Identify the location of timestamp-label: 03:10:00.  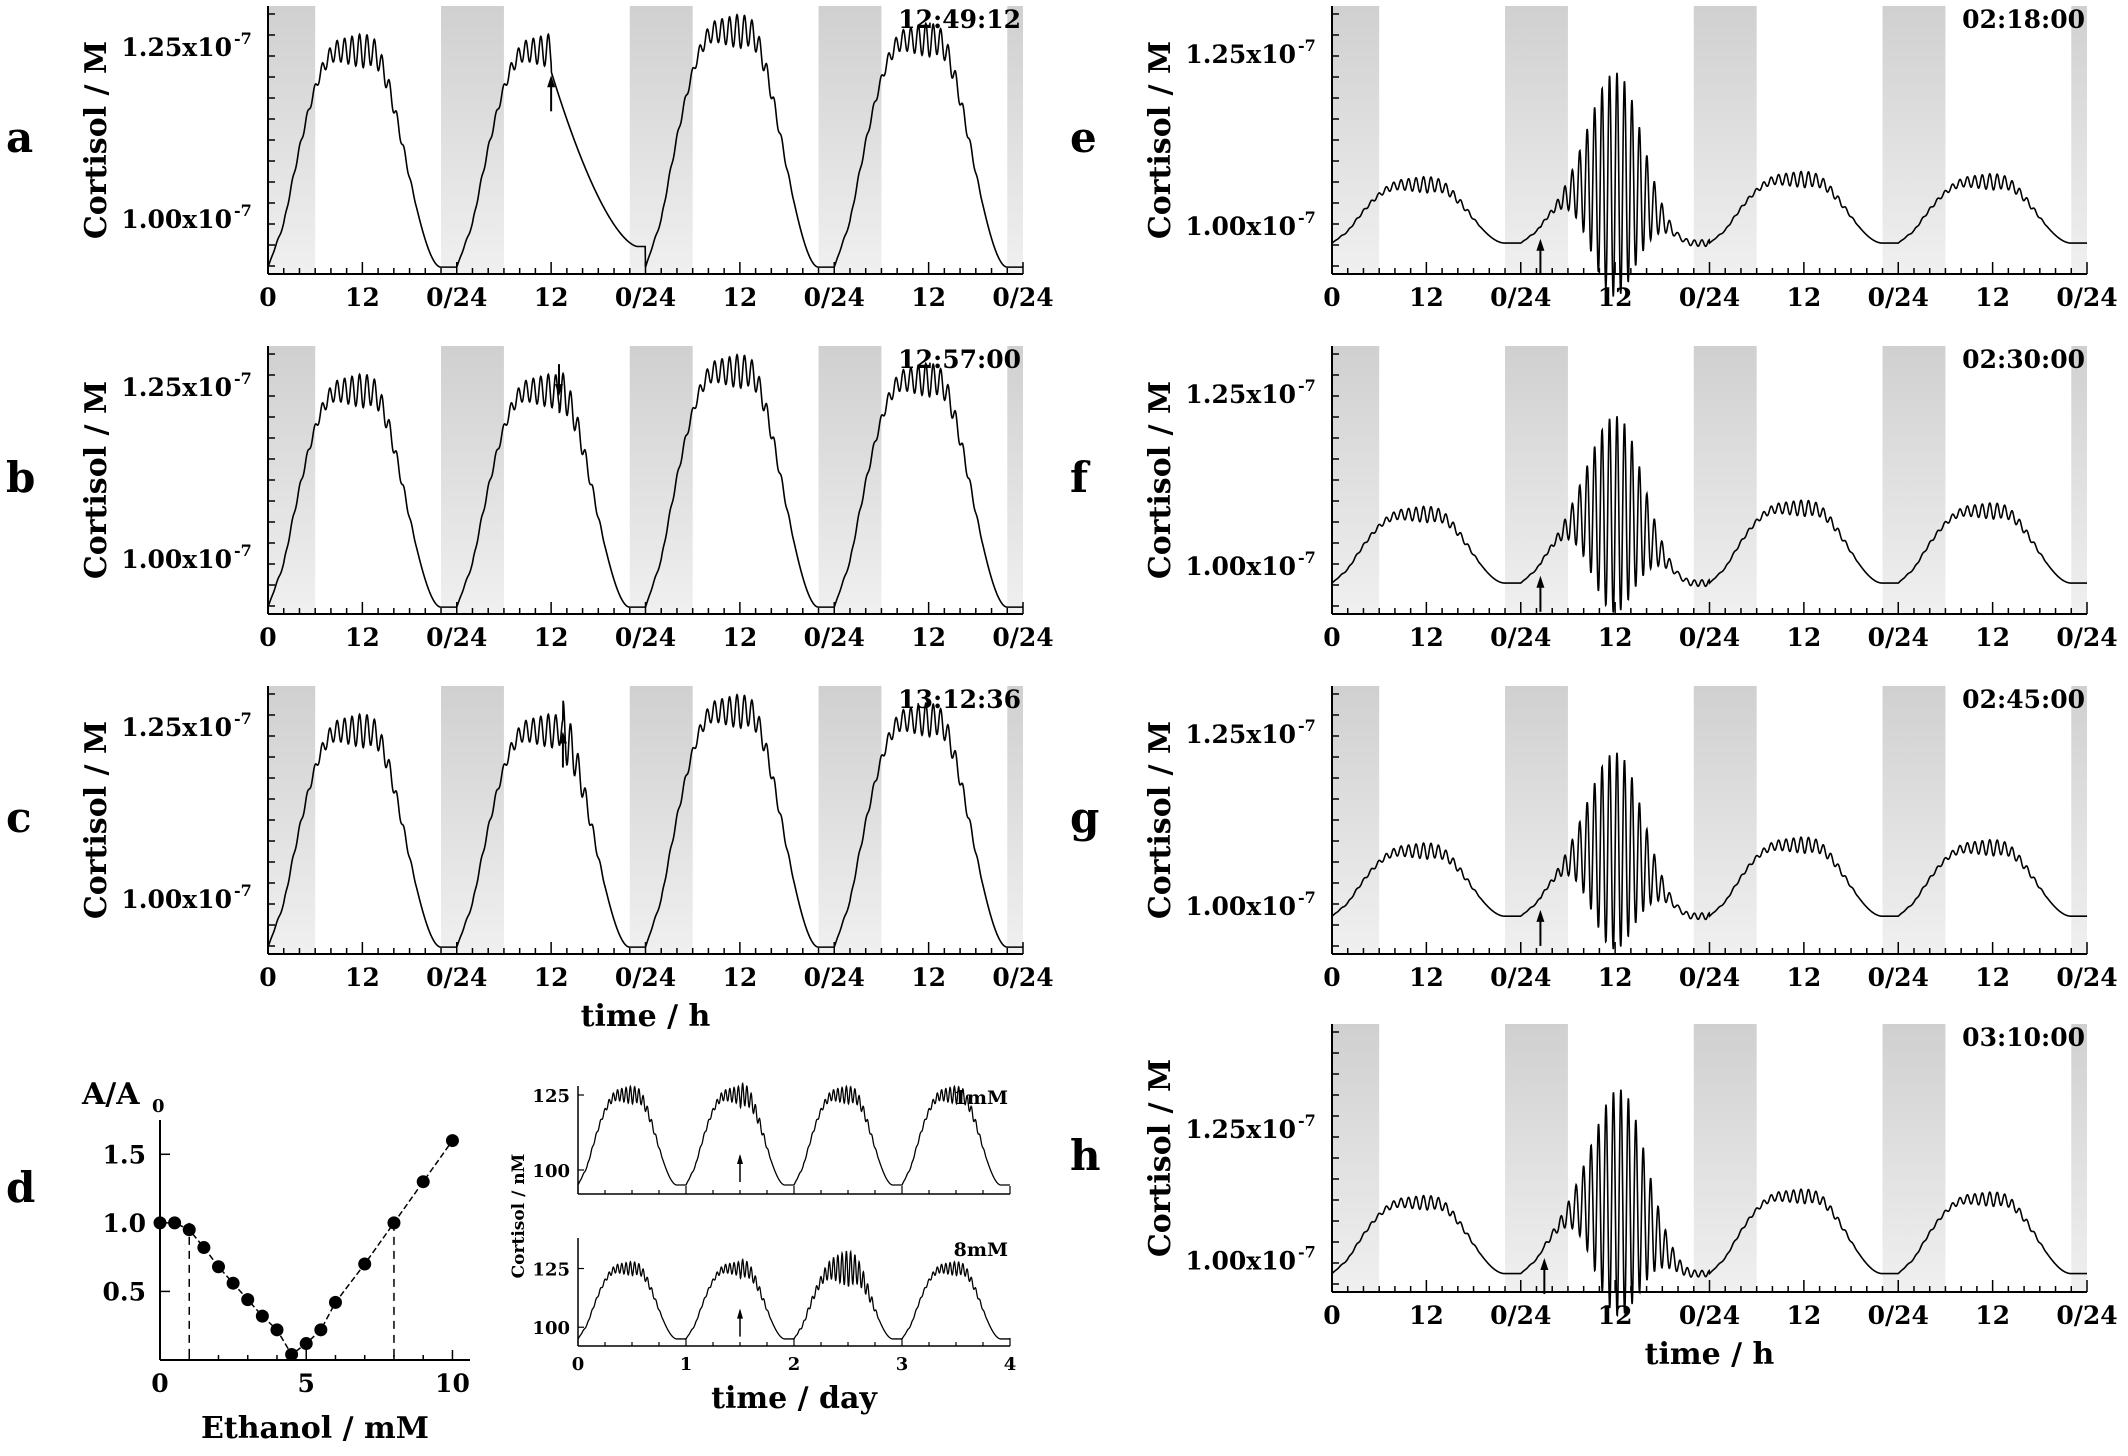
(2023, 1037).